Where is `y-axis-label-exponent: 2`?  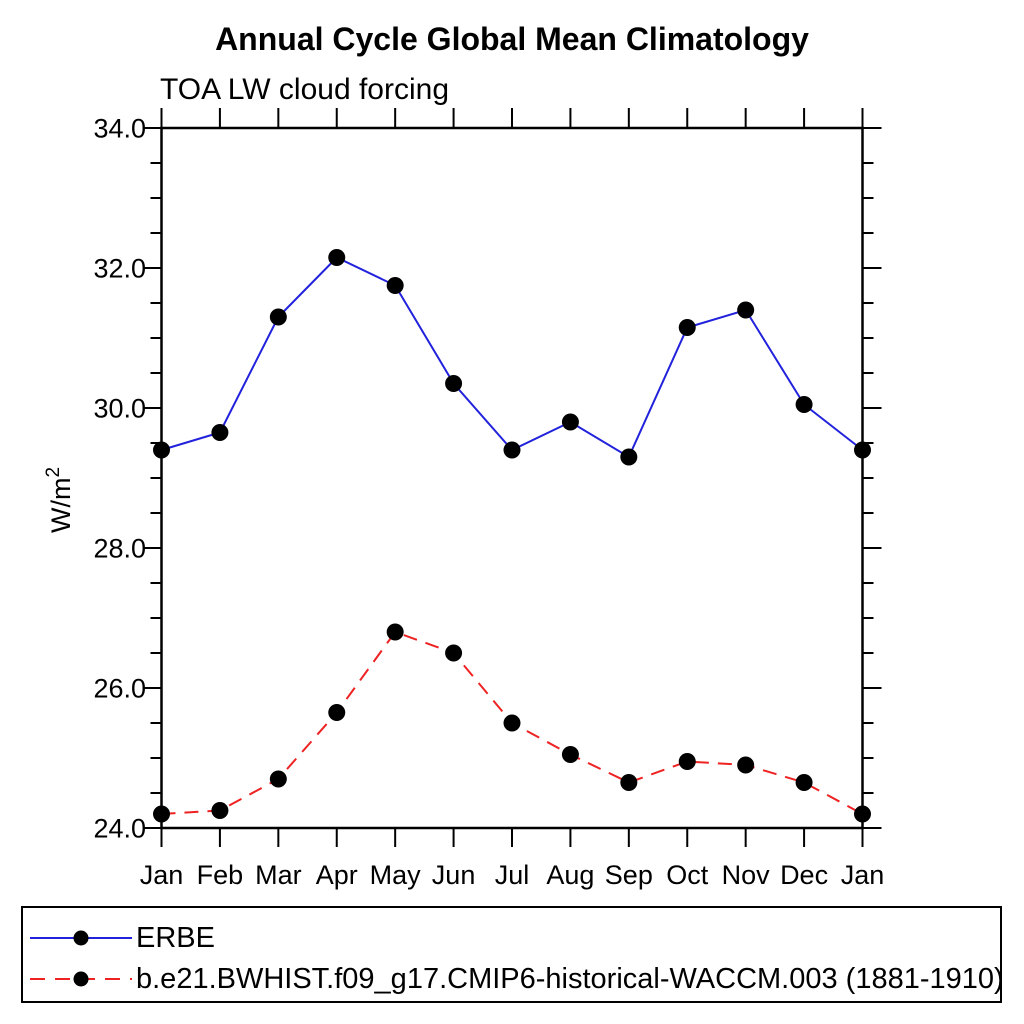 y-axis-label-exponent: 2 is located at coordinates (53, 472).